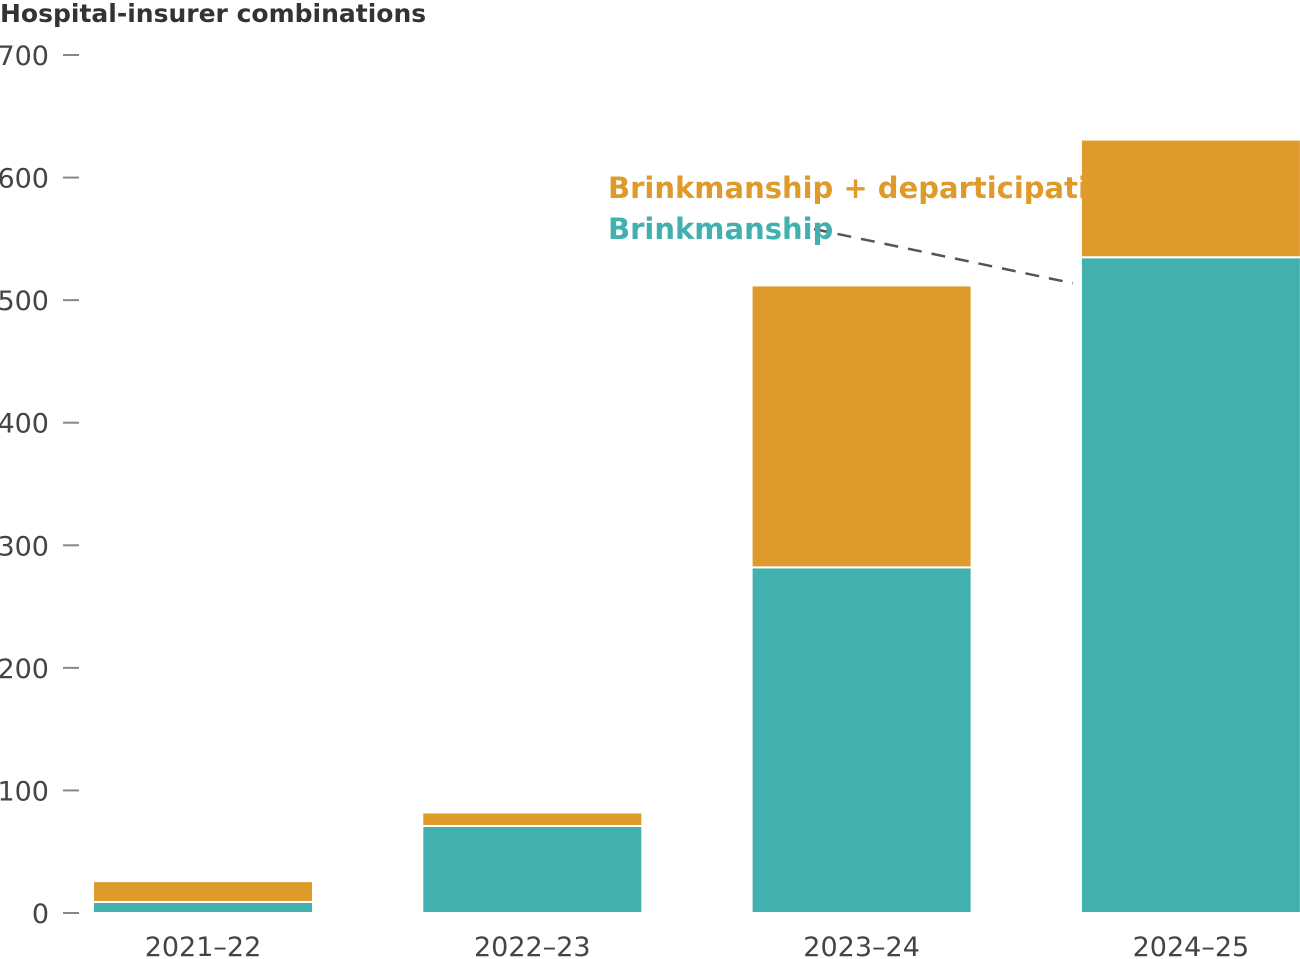 This screenshot has height=959, width=1300. I want to click on bar-brinkmanship-departicipation-2024–25, so click(1189, 198).